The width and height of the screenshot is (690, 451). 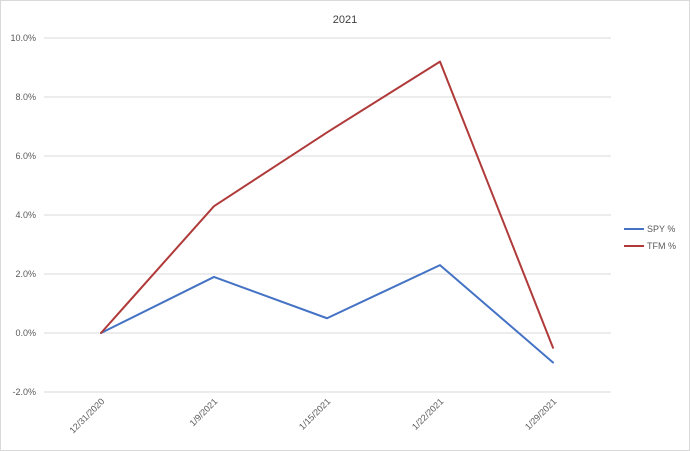 What do you see at coordinates (427, 413) in the screenshot?
I see `x-tick-label: 1/22/2021` at bounding box center [427, 413].